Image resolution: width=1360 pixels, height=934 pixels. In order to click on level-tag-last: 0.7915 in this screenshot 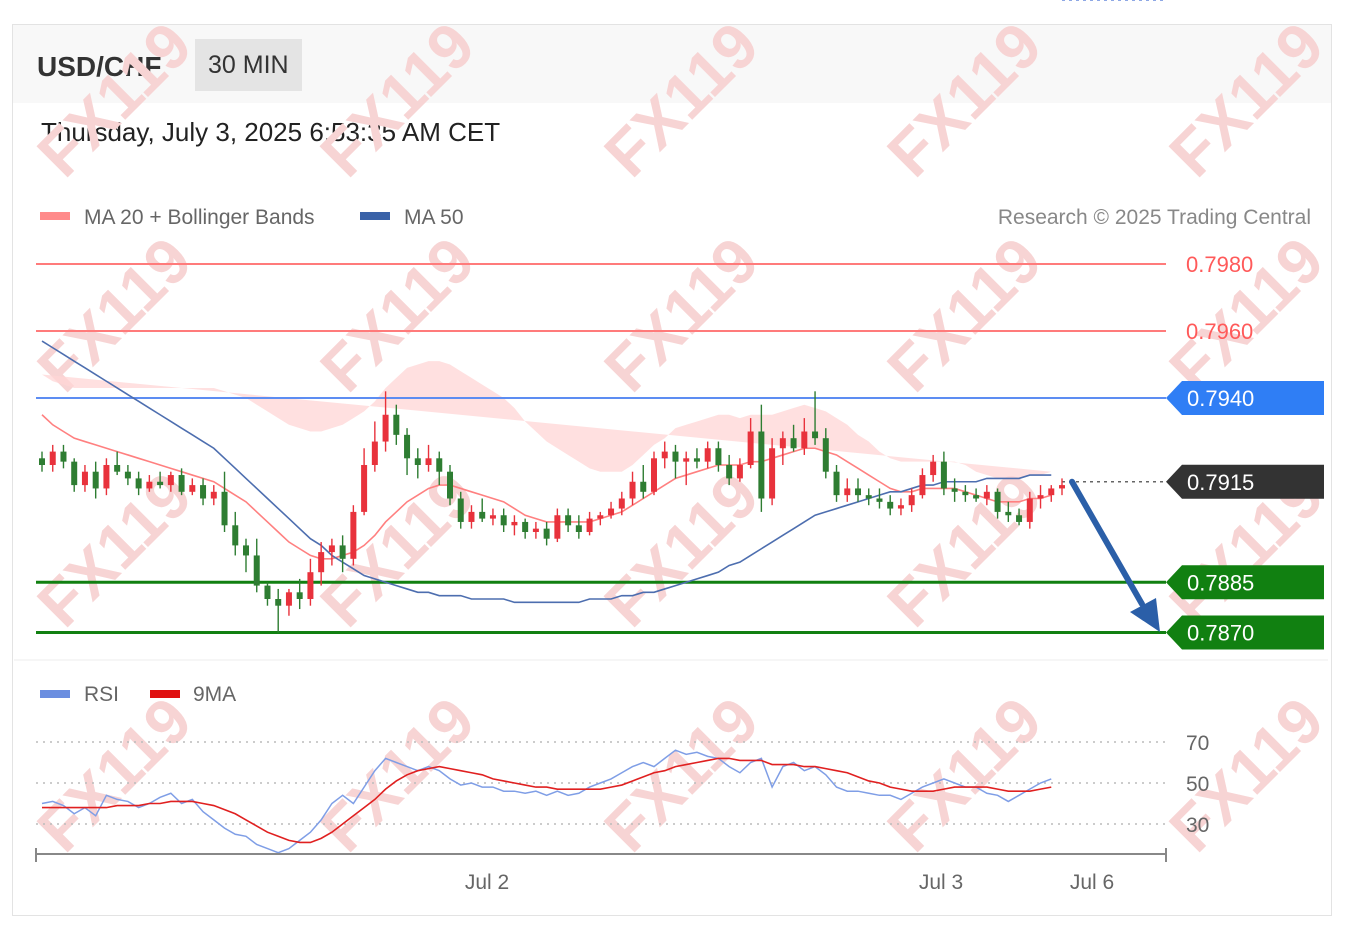, I will do `click(1245, 481)`.